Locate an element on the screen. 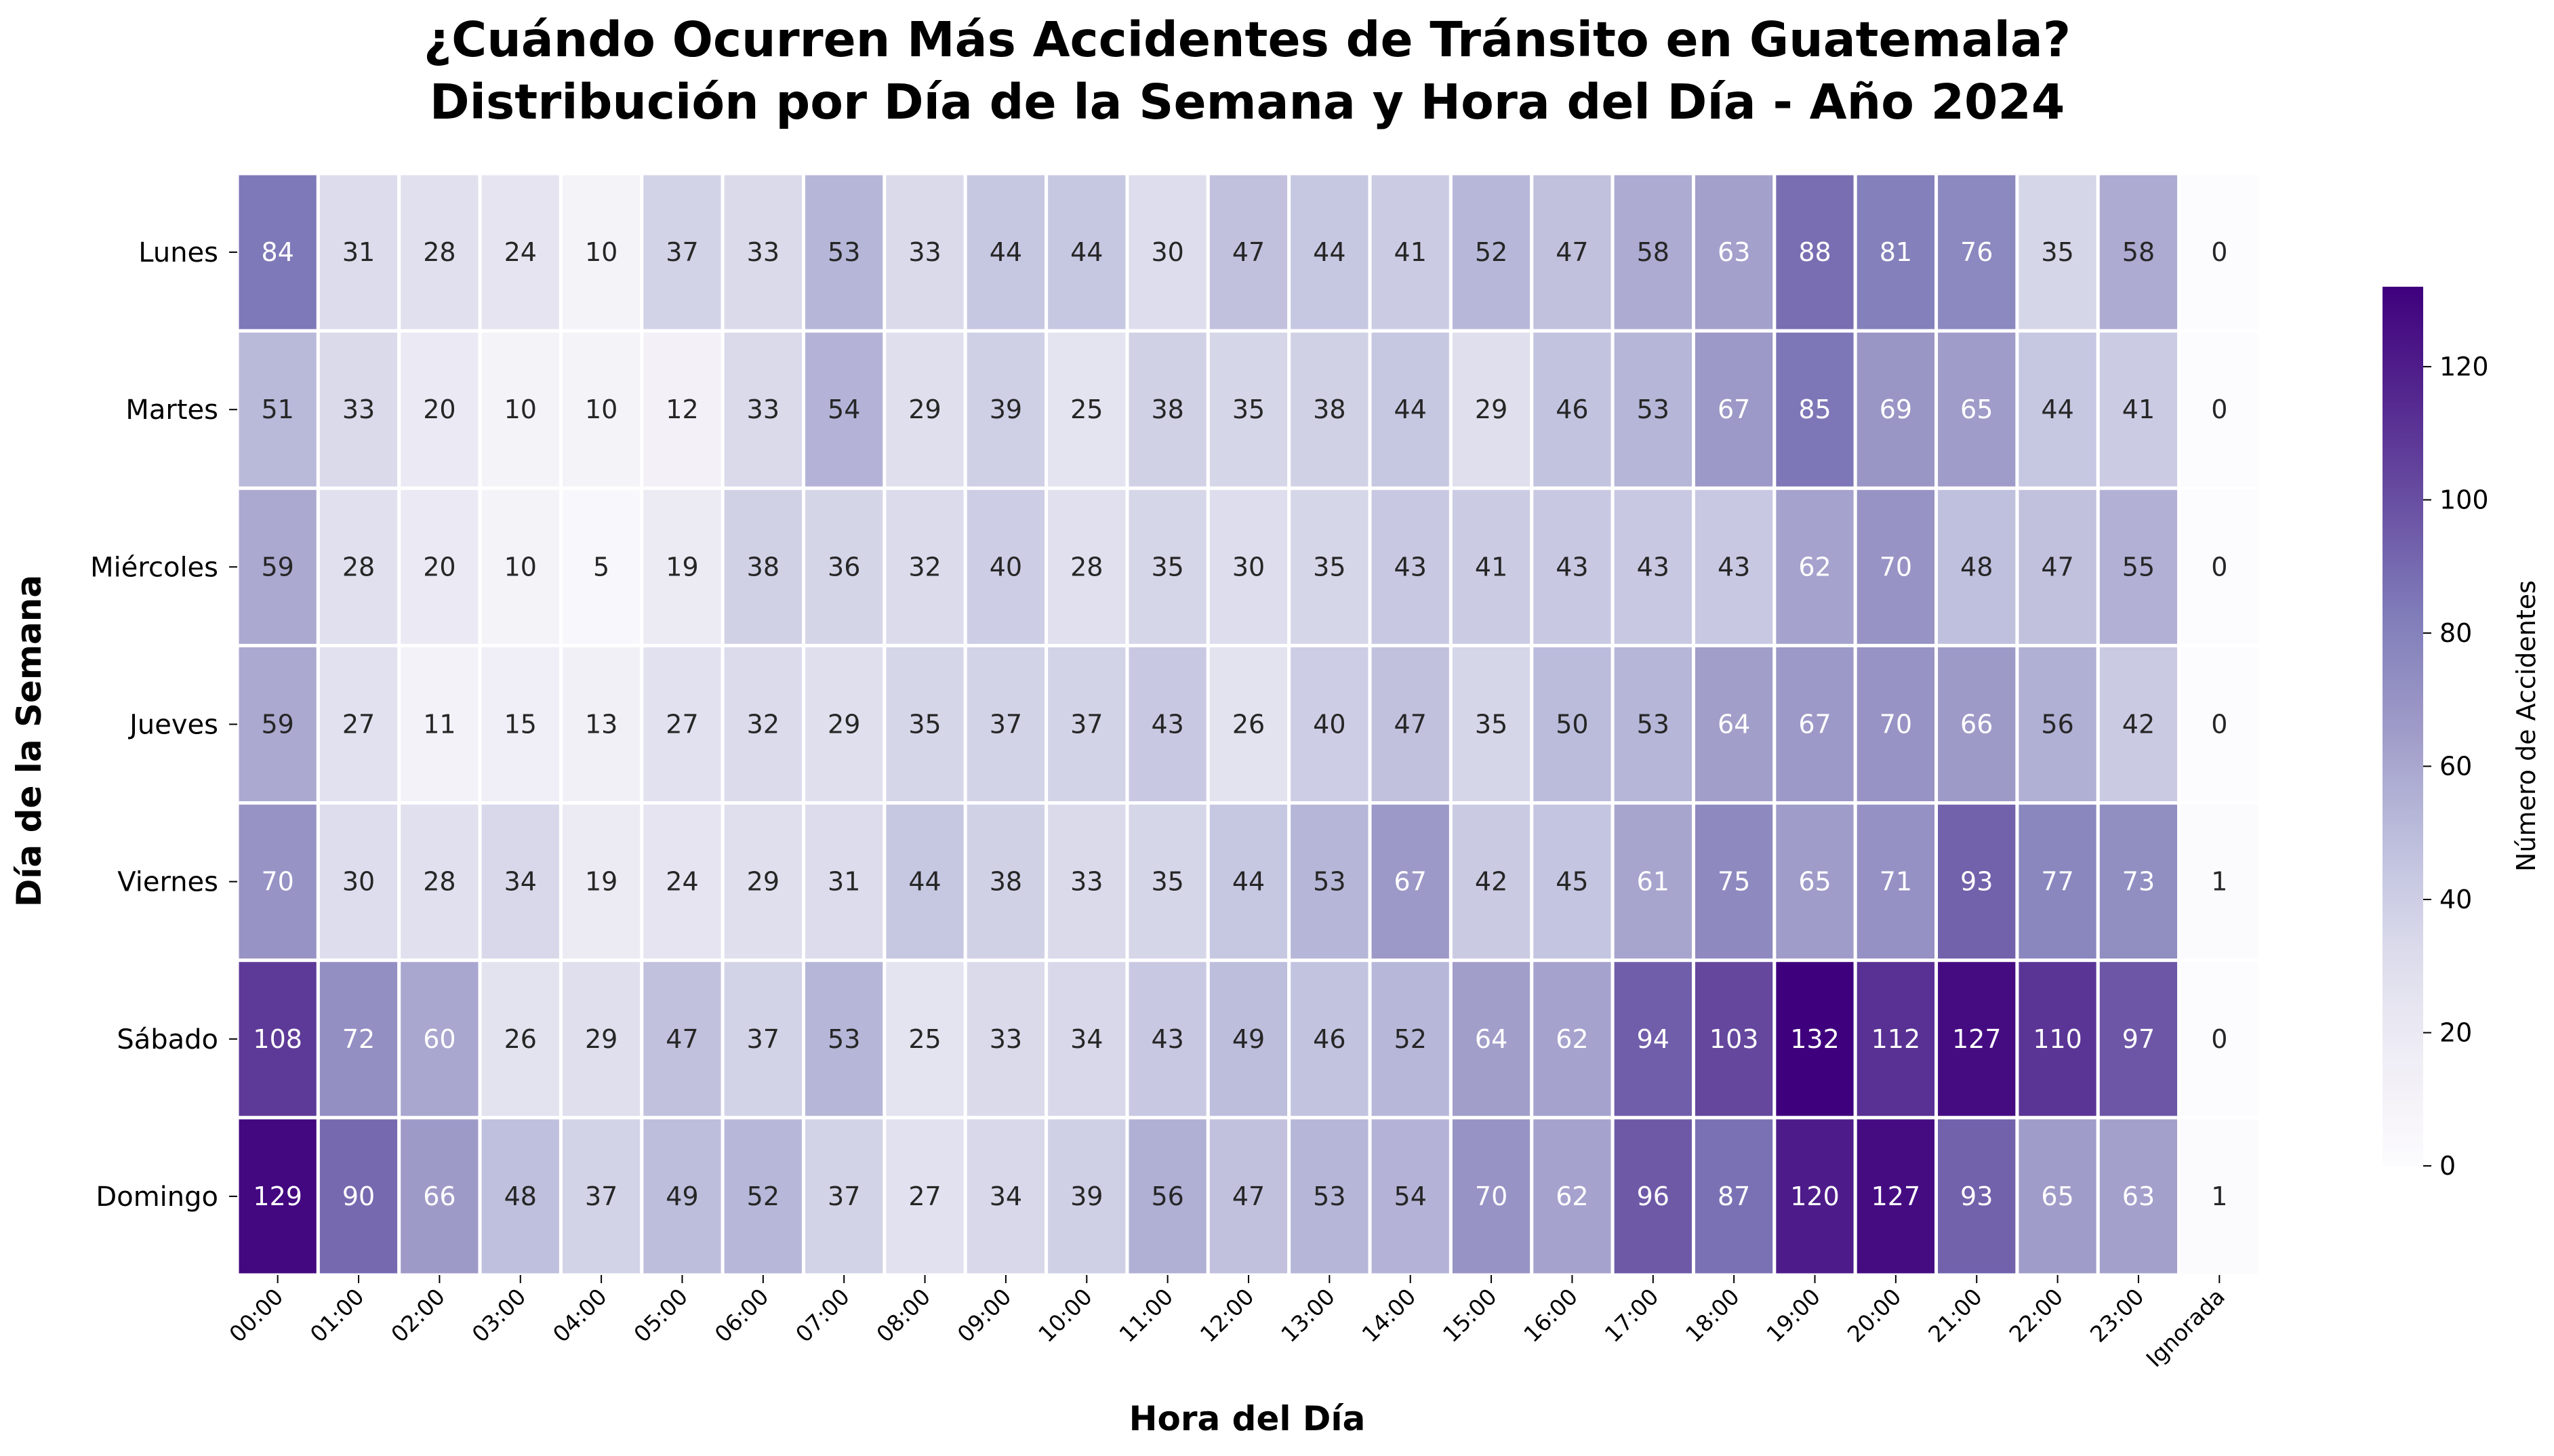 The image size is (2554, 1456). cell-value-label: 108 is located at coordinates (278, 1039).